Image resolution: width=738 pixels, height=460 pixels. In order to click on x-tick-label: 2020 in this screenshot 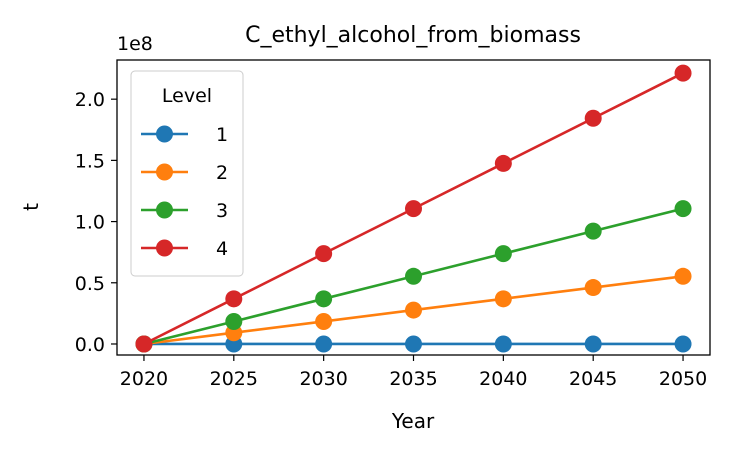, I will do `click(144, 379)`.